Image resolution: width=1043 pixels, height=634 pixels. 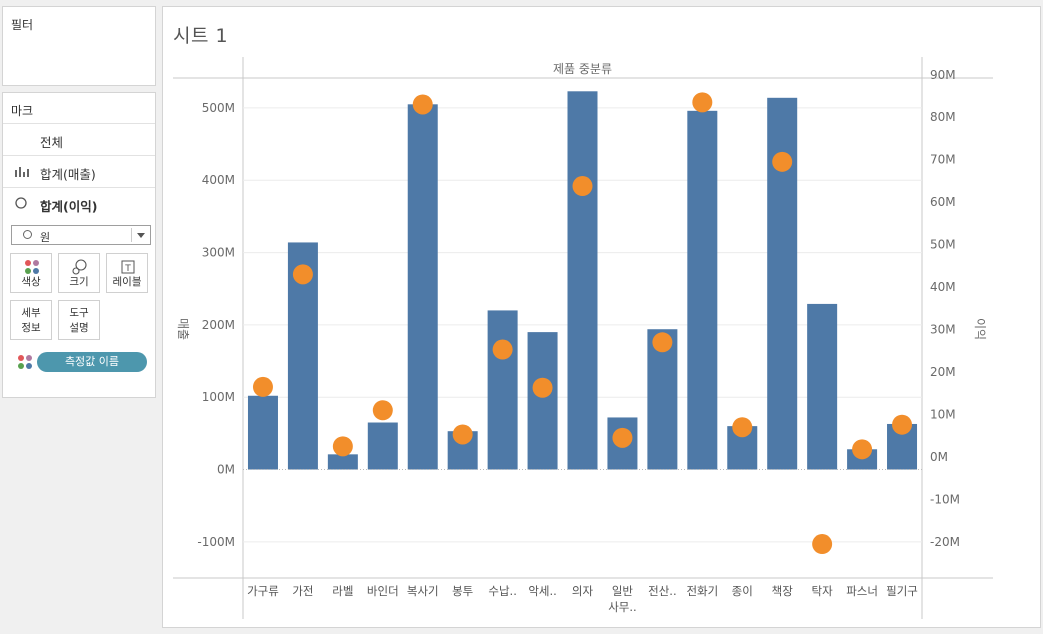 I want to click on left-tick-label: 200M, so click(x=218, y=325).